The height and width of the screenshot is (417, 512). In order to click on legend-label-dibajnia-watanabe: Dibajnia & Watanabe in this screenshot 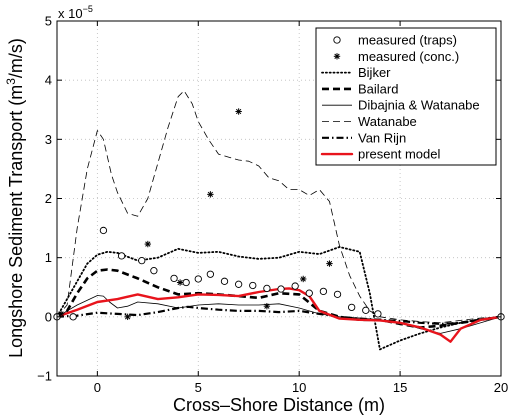, I will do `click(419, 105)`.